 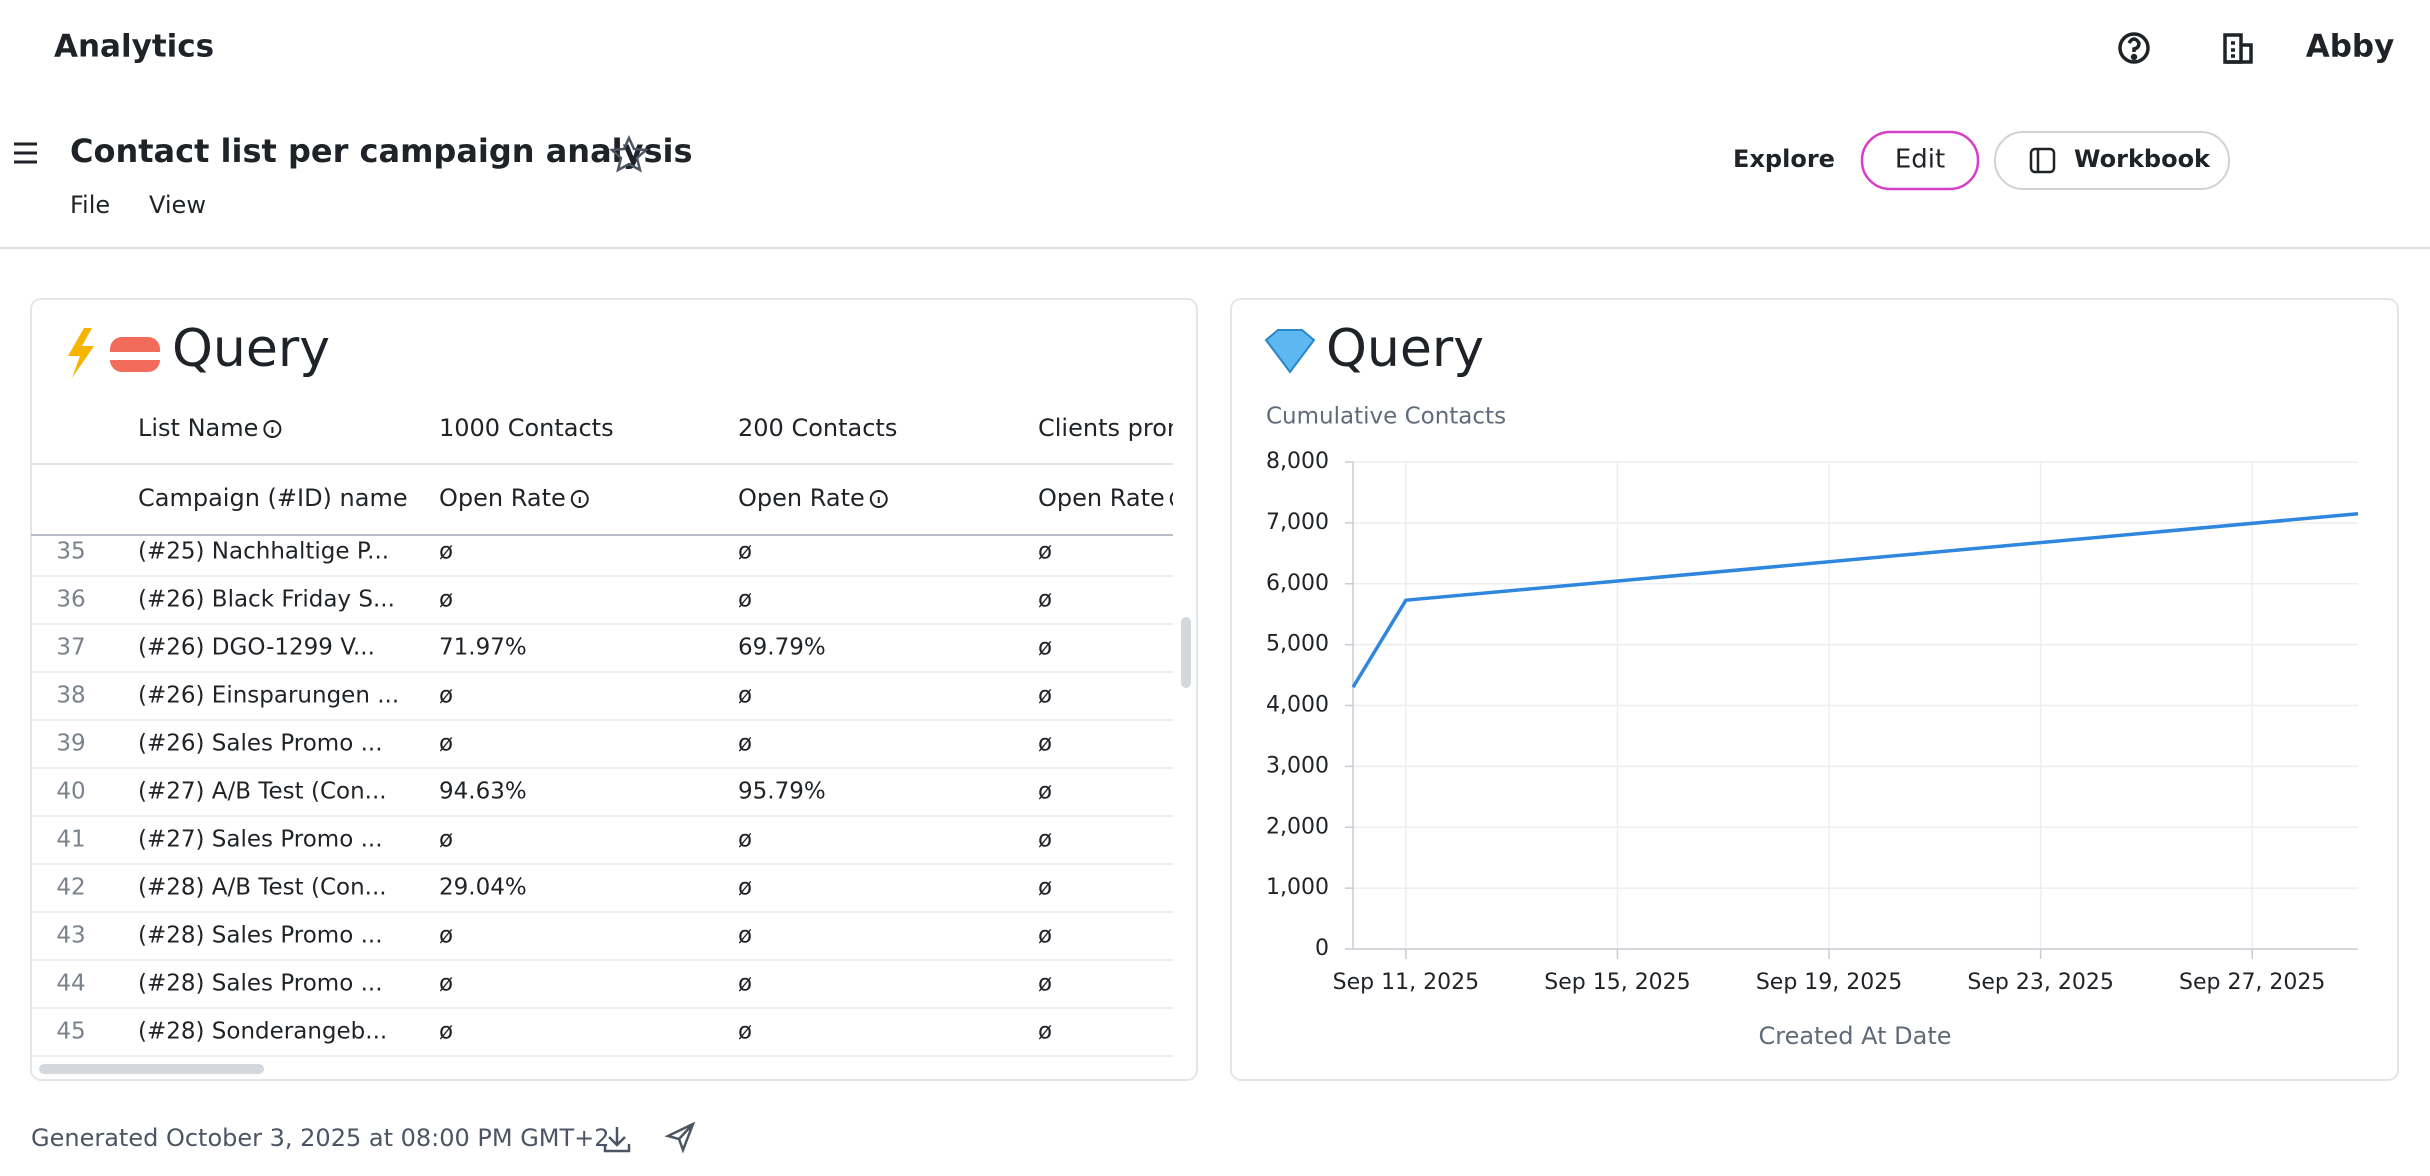 What do you see at coordinates (1784, 159) in the screenshot?
I see `explore-button: Explore` at bounding box center [1784, 159].